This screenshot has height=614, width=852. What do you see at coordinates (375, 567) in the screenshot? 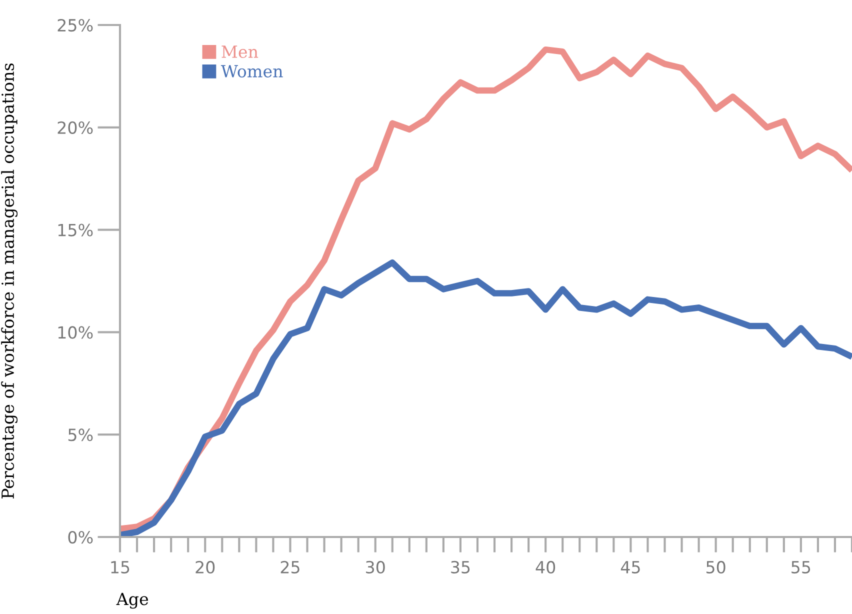
I see `x-tick-label: 30` at bounding box center [375, 567].